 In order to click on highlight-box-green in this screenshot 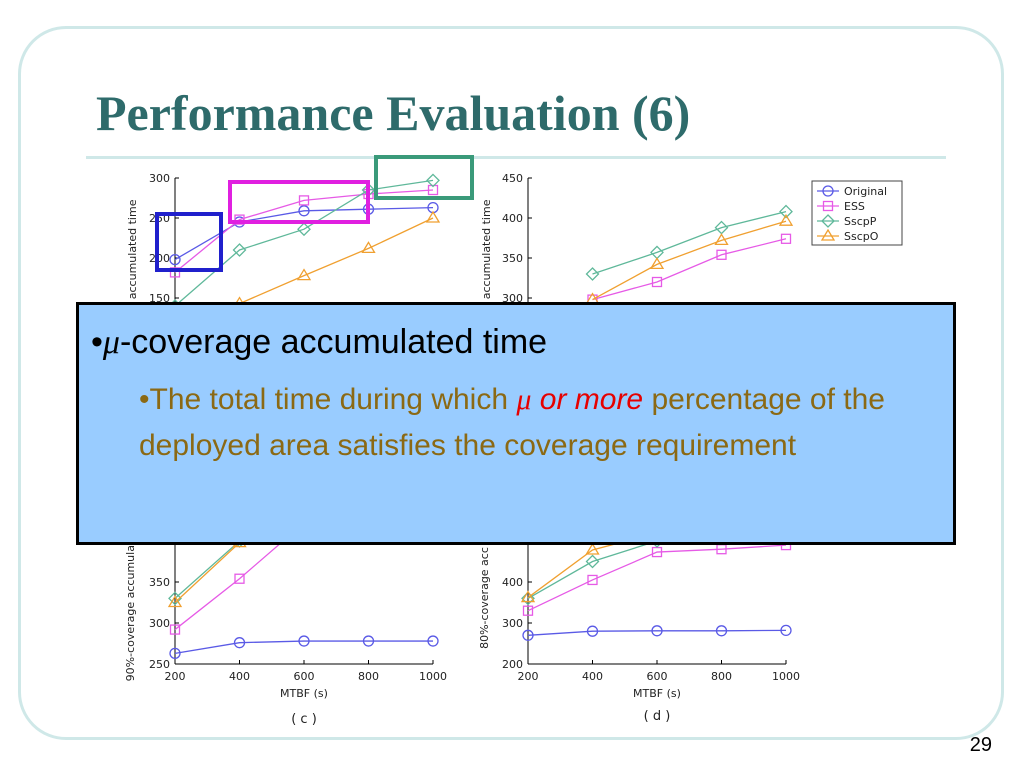, I will do `click(424, 177)`.